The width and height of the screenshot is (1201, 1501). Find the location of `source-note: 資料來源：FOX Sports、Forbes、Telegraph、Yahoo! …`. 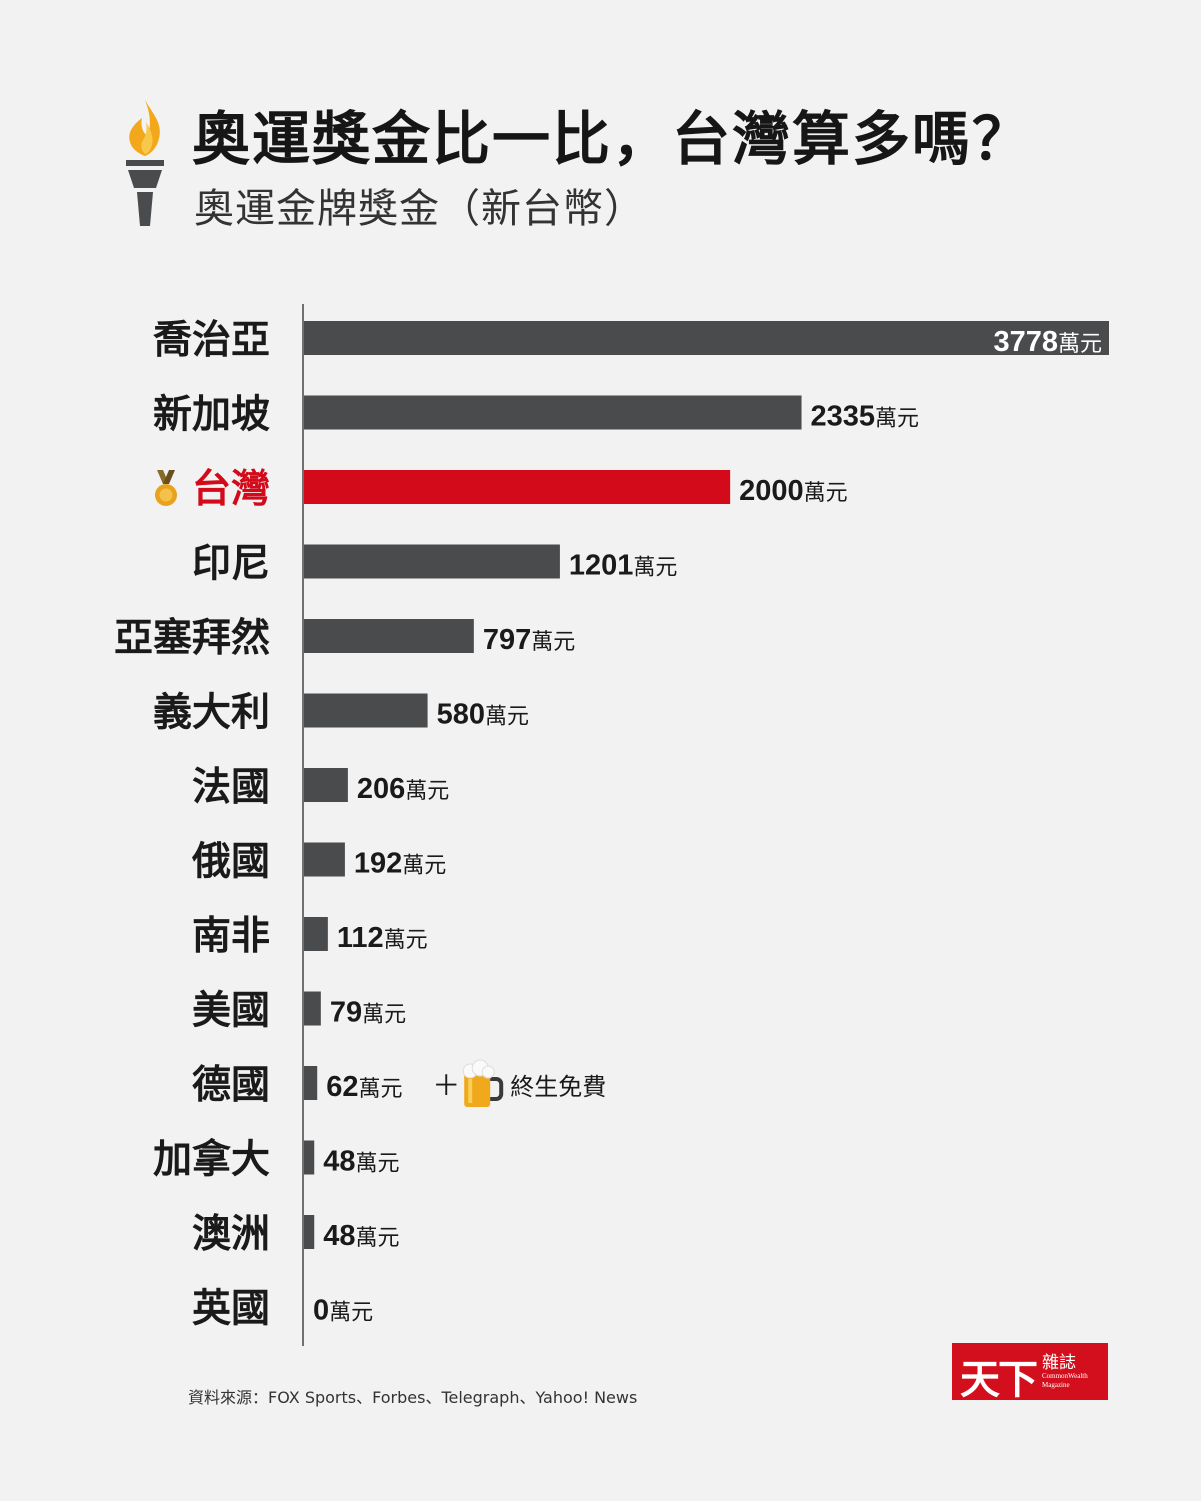

source-note: 資料來源：FOX Sports、Forbes、Telegraph、Yahoo! … is located at coordinates (413, 1397).